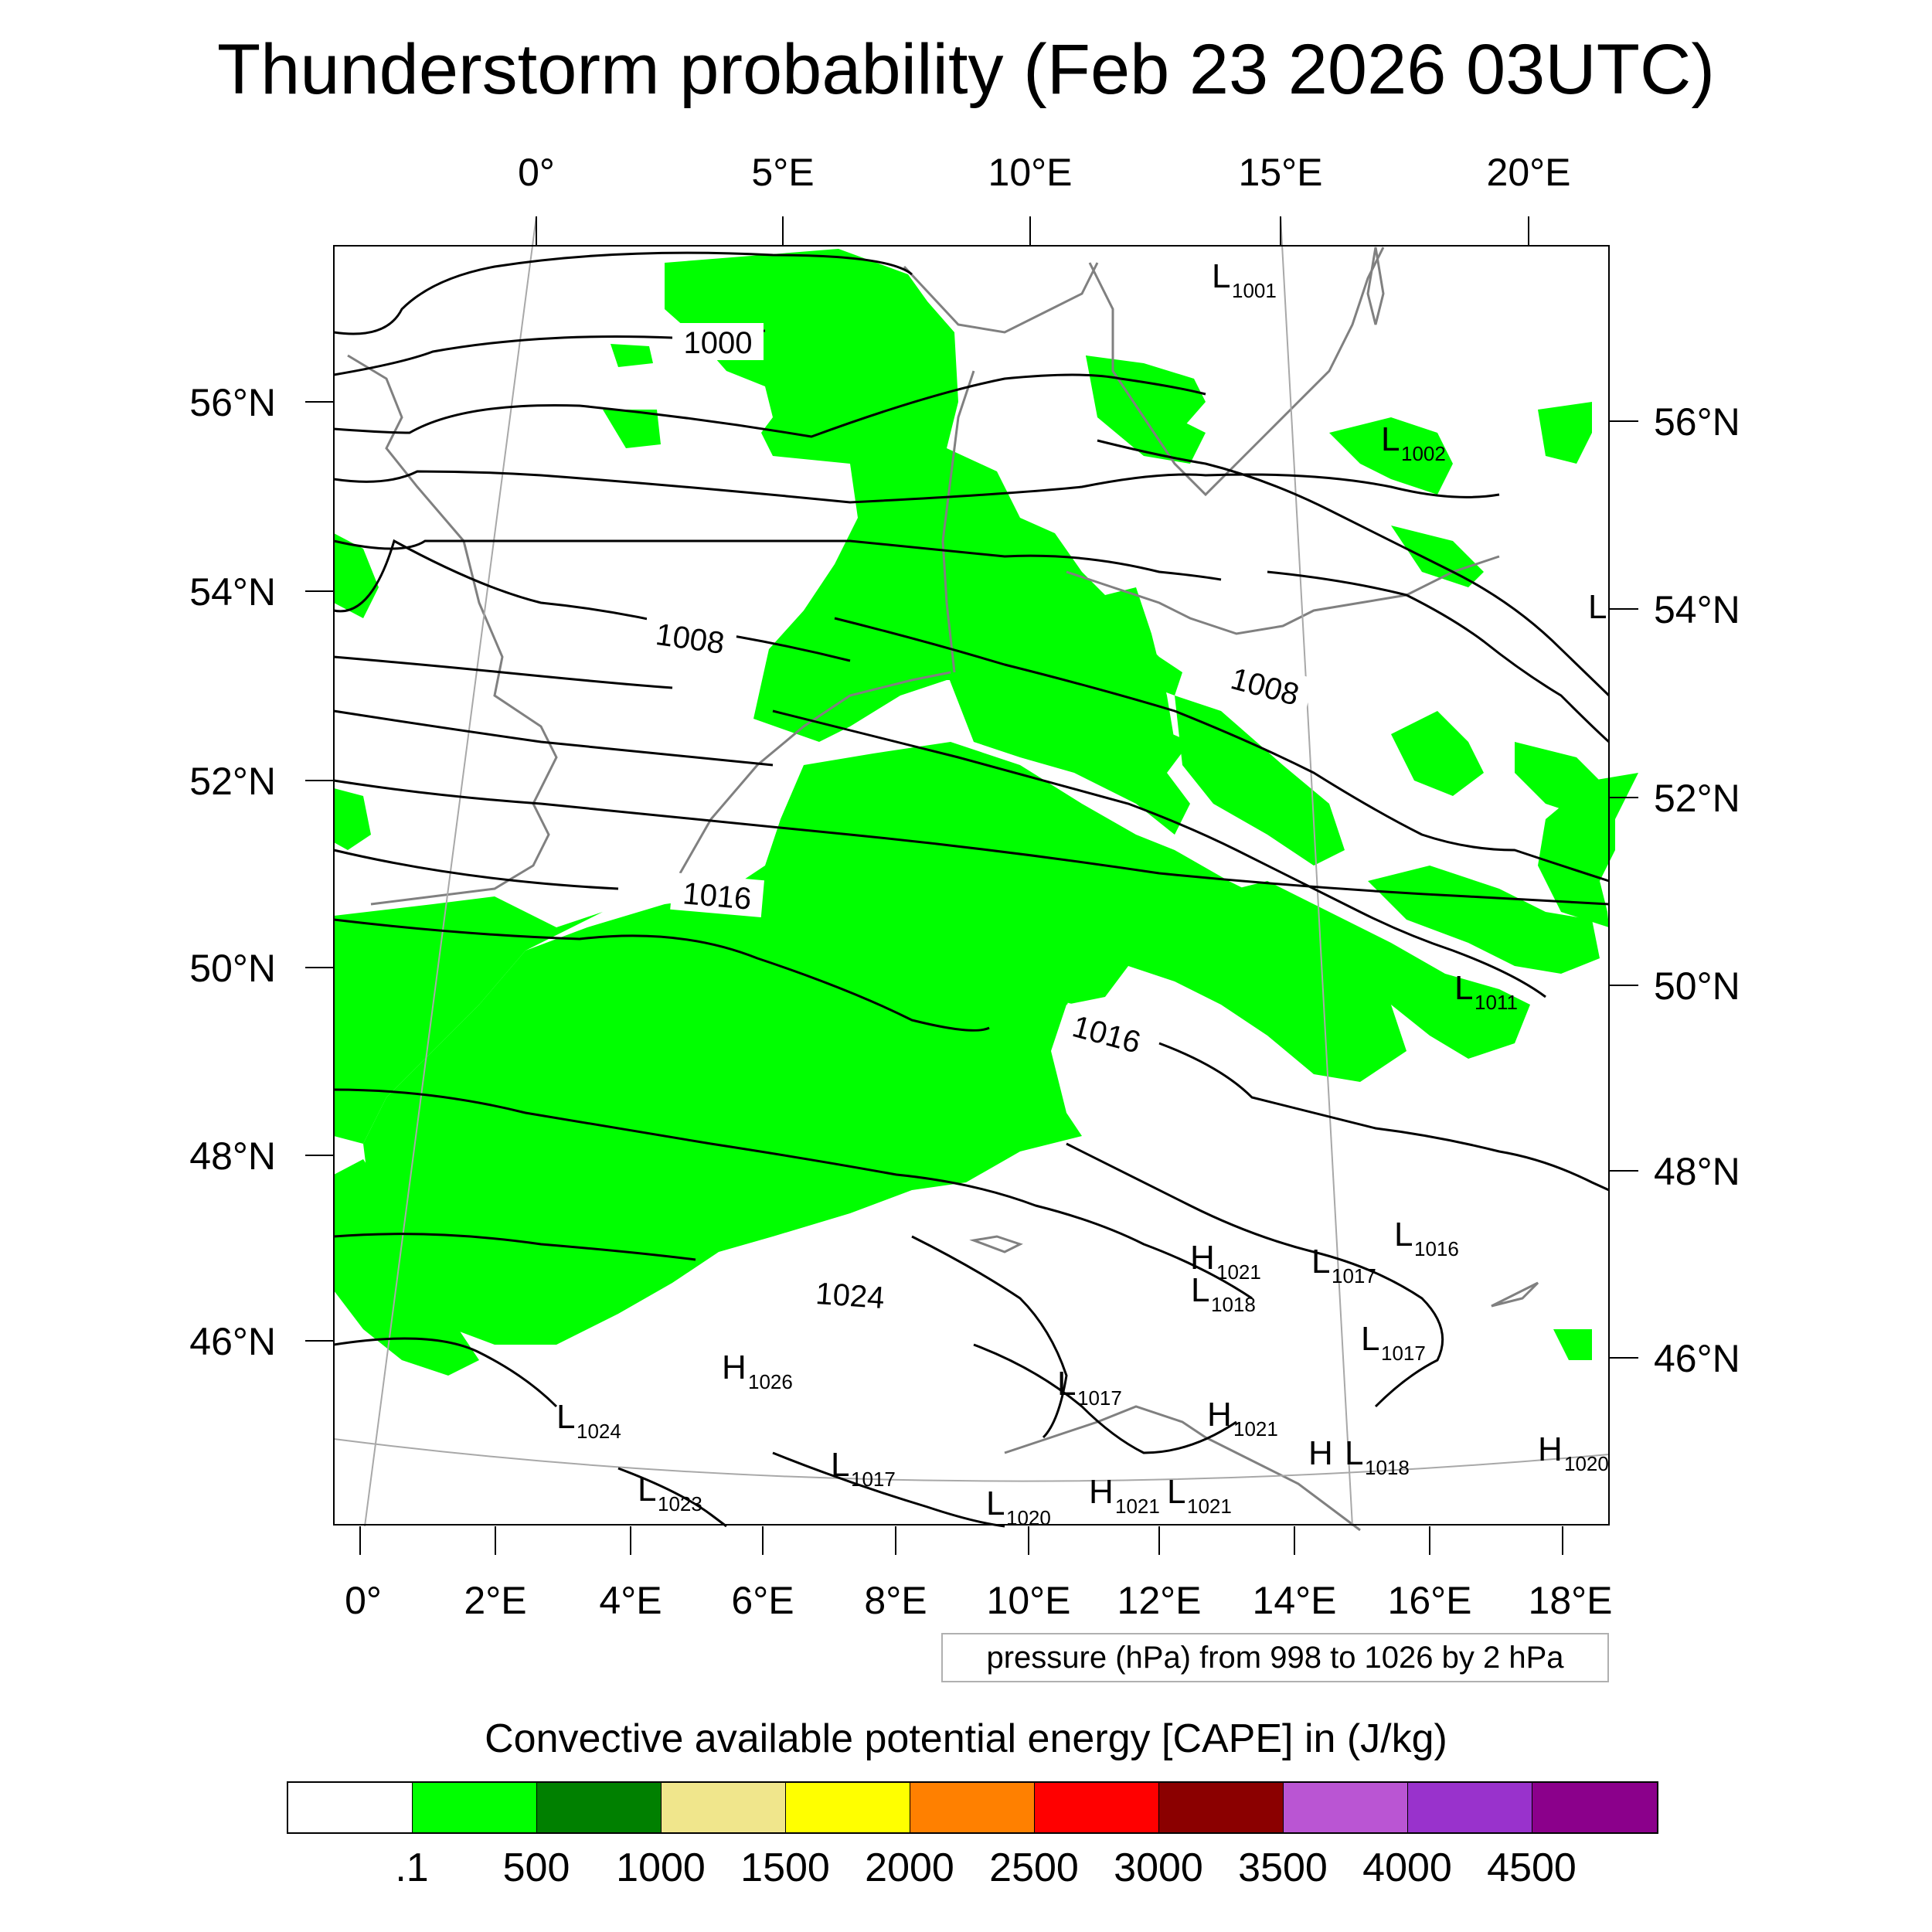 The width and height of the screenshot is (1932, 1932). I want to click on colorbar-tick-label: 2000, so click(910, 1868).